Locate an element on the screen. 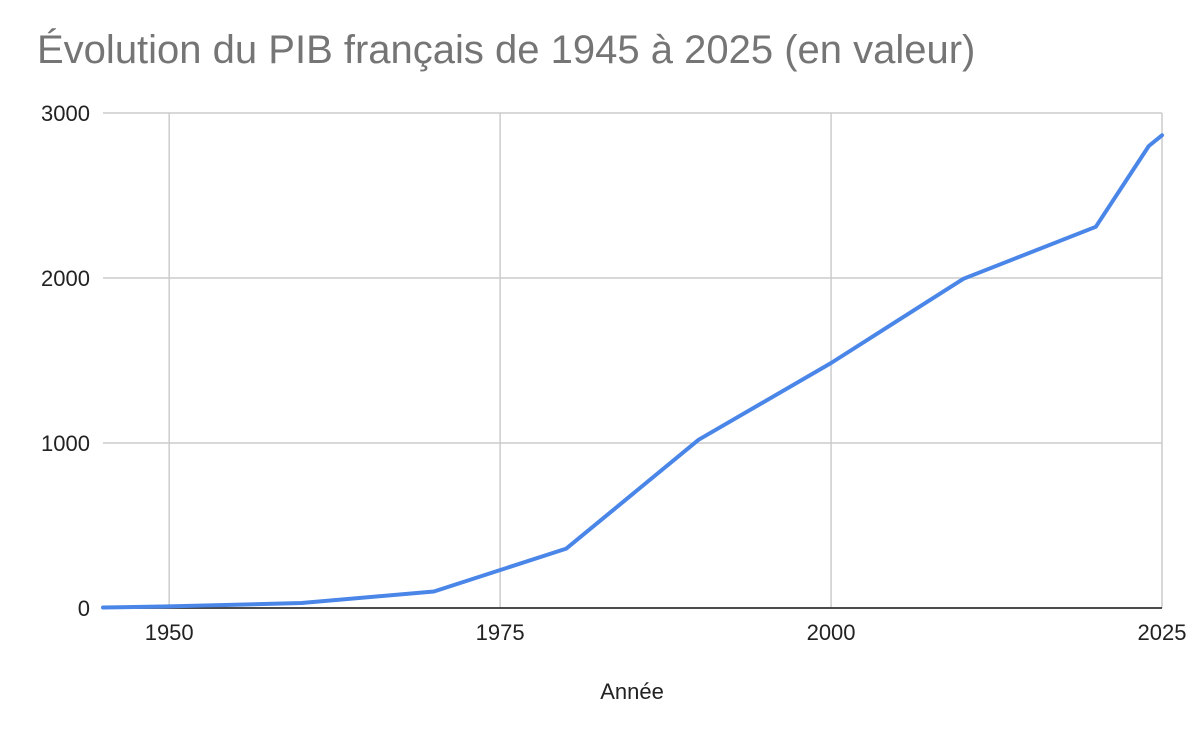 Image resolution: width=1200 pixels, height=742 pixels. x-axis-title: Année is located at coordinates (632, 691).